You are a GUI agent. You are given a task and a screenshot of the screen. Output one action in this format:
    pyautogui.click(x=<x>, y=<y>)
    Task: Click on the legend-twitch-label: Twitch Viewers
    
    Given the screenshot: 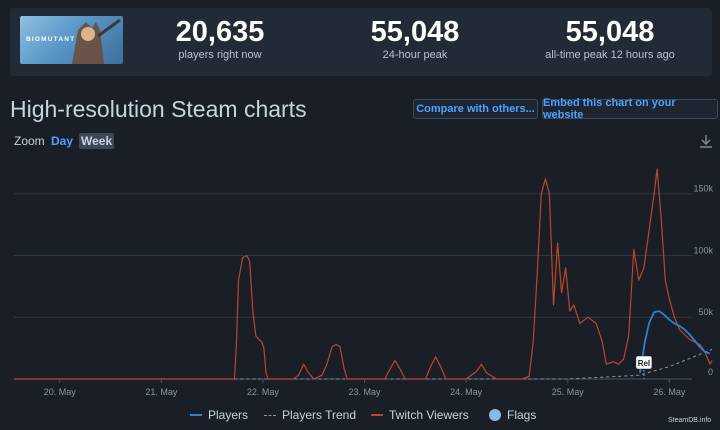 What is the action you would take?
    pyautogui.click(x=429, y=415)
    